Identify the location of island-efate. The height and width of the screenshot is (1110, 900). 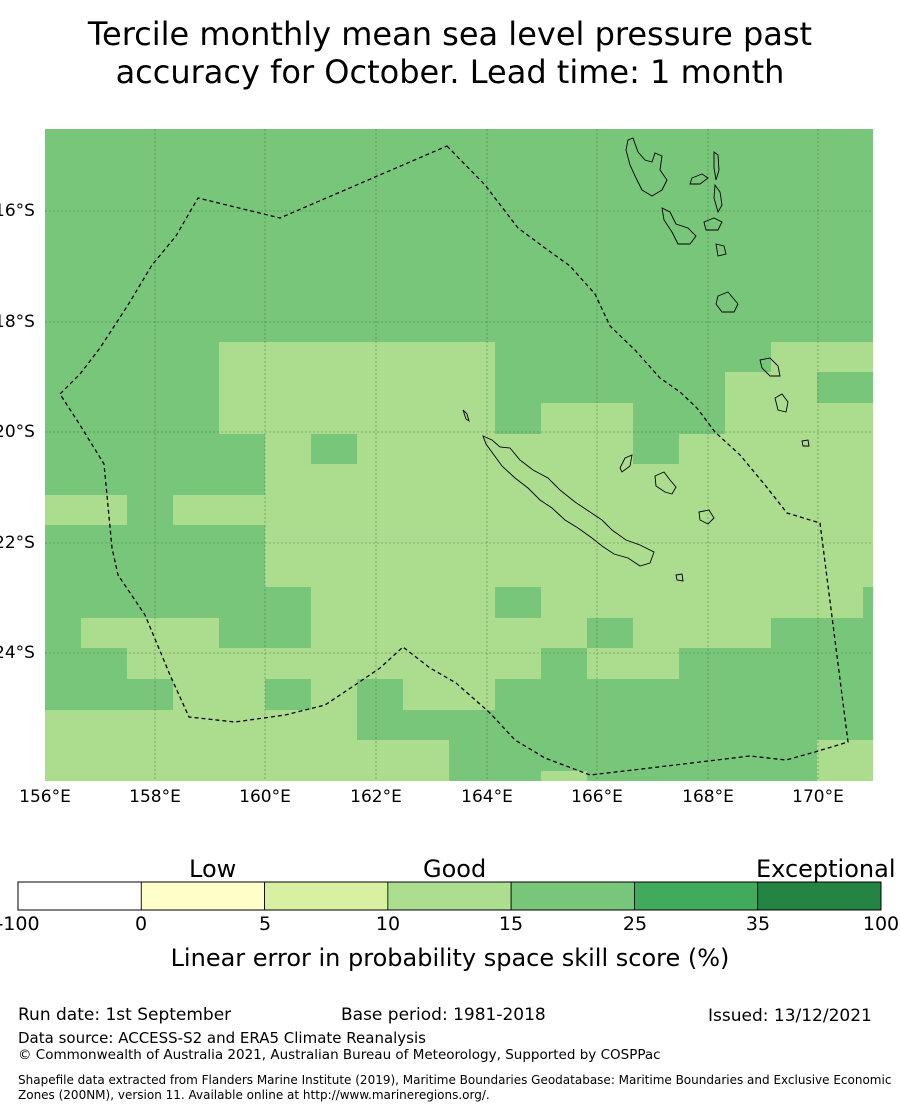
(727, 302).